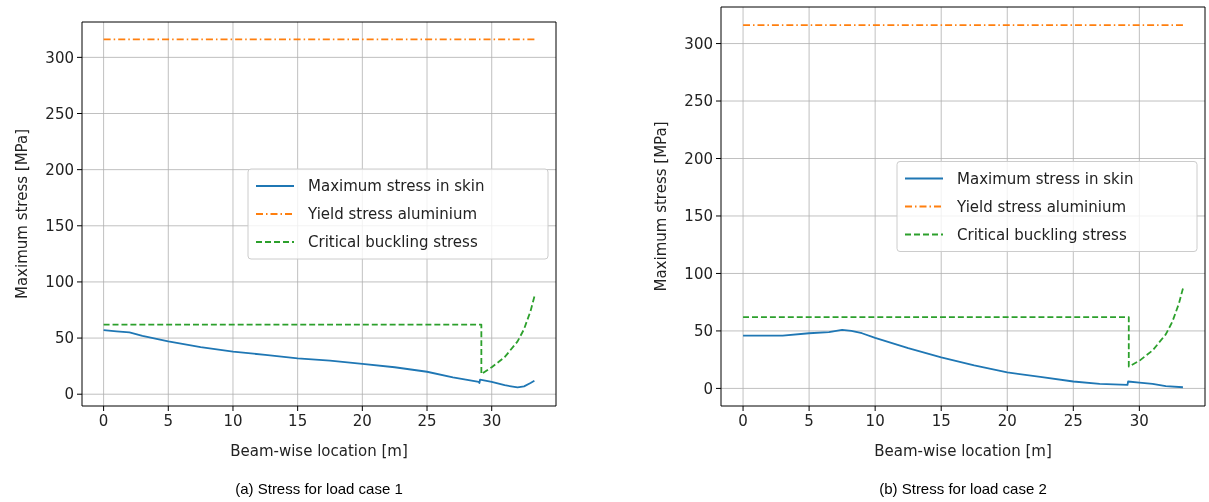 The width and height of the screenshot is (1209, 502). Describe the element at coordinates (319, 488) in the screenshot. I see `text: (a) Stress for load case 1` at that location.